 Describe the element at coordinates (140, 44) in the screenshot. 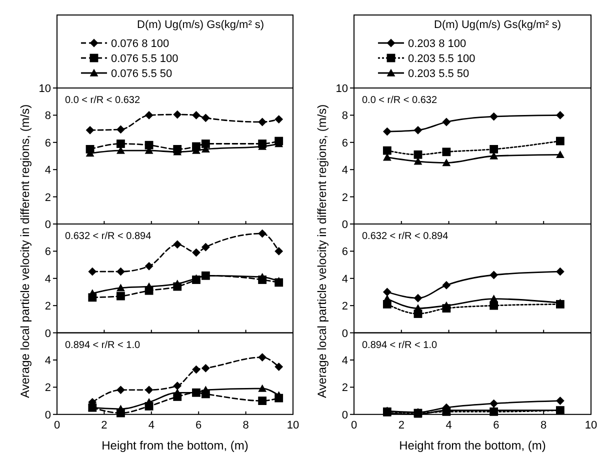

I see `legend-label: 0.076 8 100` at that location.